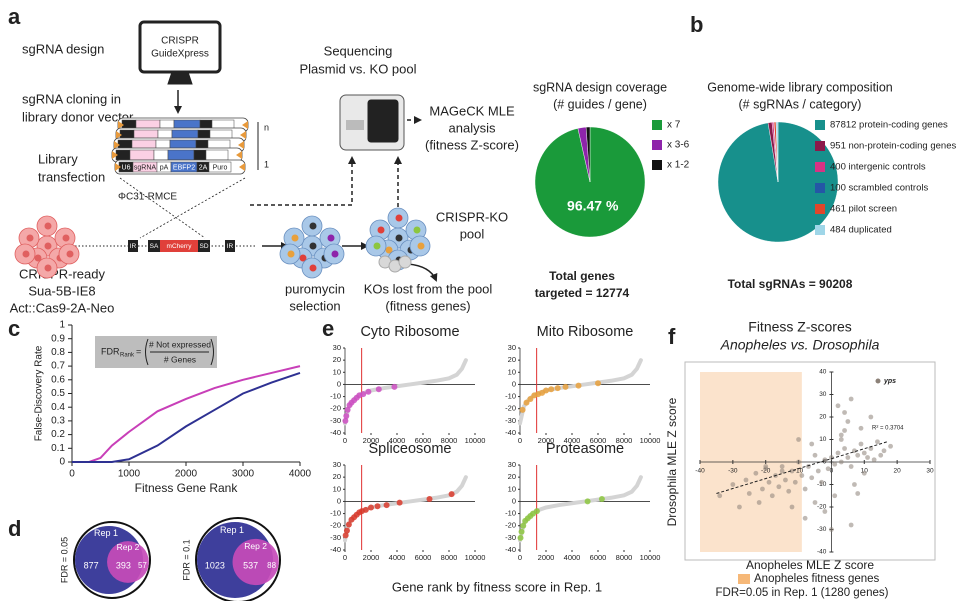 This screenshot has height=601, width=966. What do you see at coordinates (129, 474) in the screenshot?
I see `x-tick-label: 1000` at bounding box center [129, 474].